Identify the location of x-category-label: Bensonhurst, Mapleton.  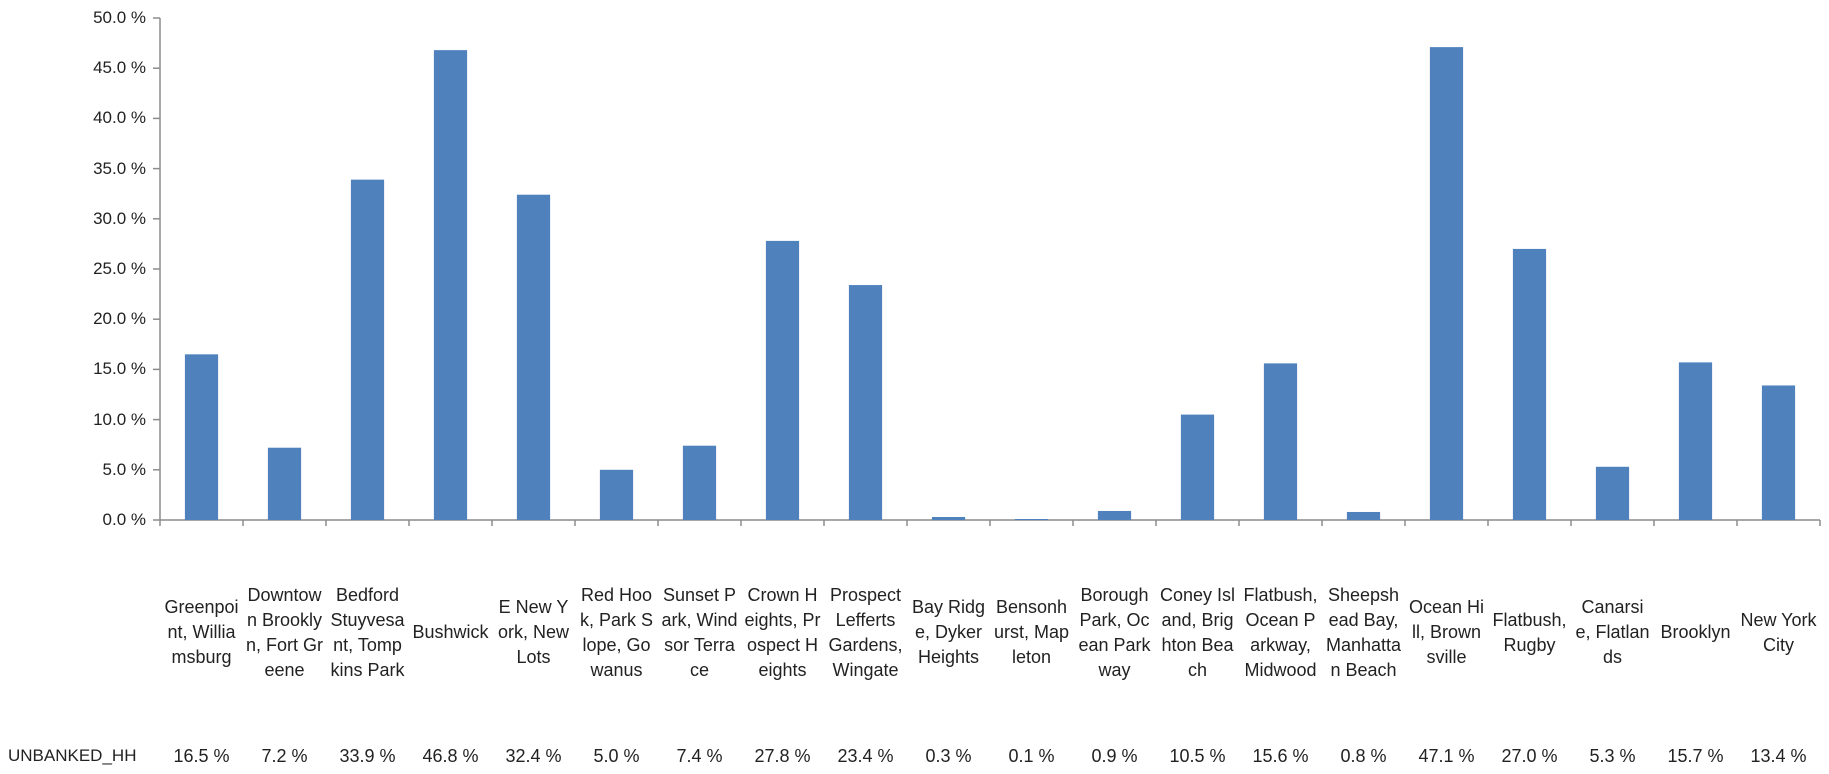
(1031, 632).